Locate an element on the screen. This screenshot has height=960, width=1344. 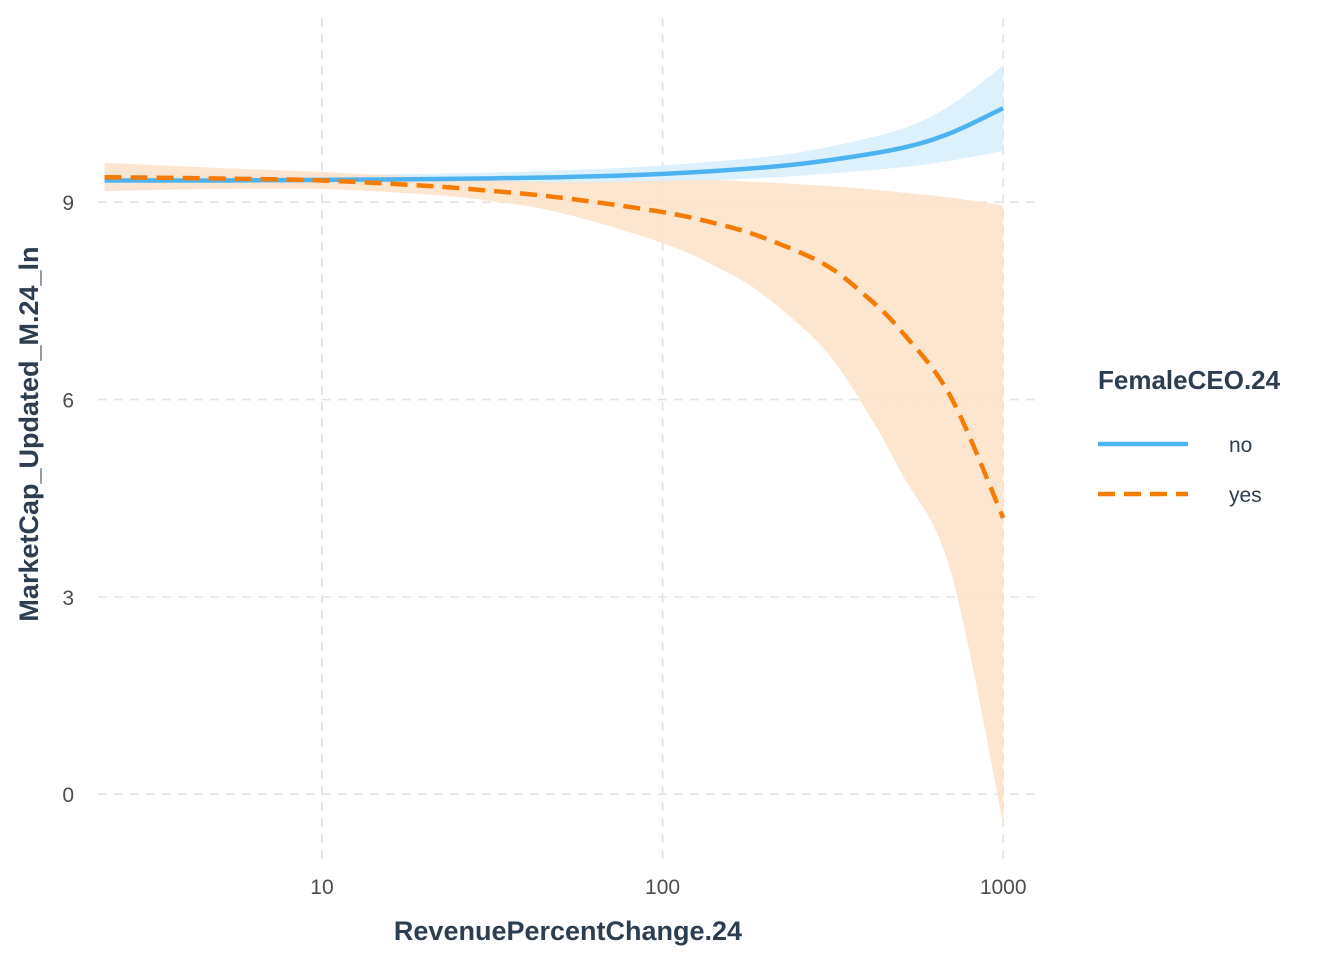
confidence-band-no is located at coordinates (554, 128).